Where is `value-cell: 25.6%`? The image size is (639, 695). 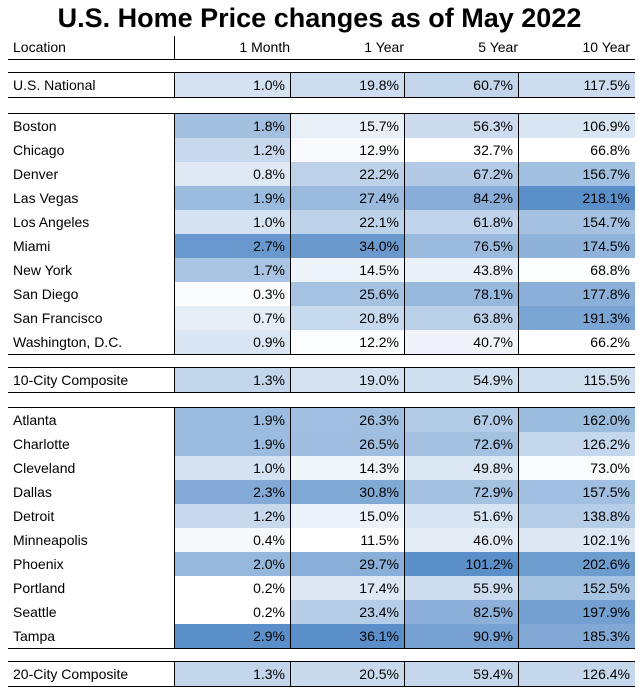
value-cell: 25.6% is located at coordinates (347, 294).